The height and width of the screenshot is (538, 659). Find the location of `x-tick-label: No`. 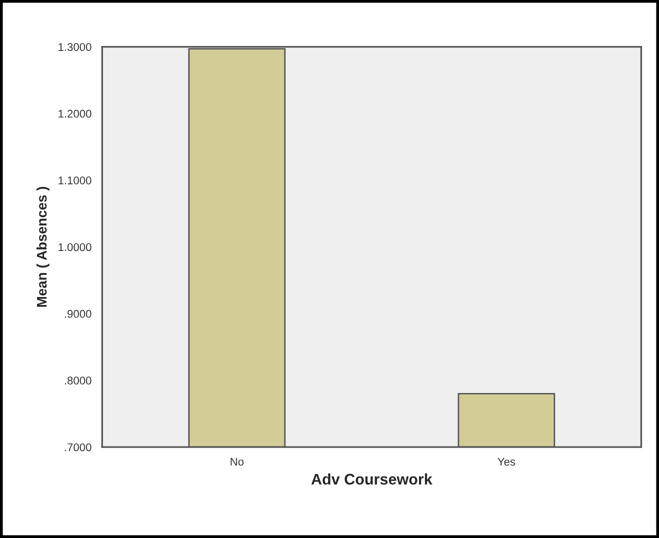

x-tick-label: No is located at coordinates (237, 462).